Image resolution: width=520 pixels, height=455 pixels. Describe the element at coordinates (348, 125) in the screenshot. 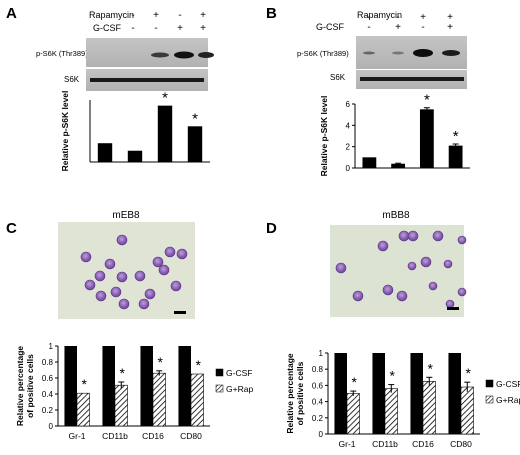

I see `y-tick-label: 4` at that location.